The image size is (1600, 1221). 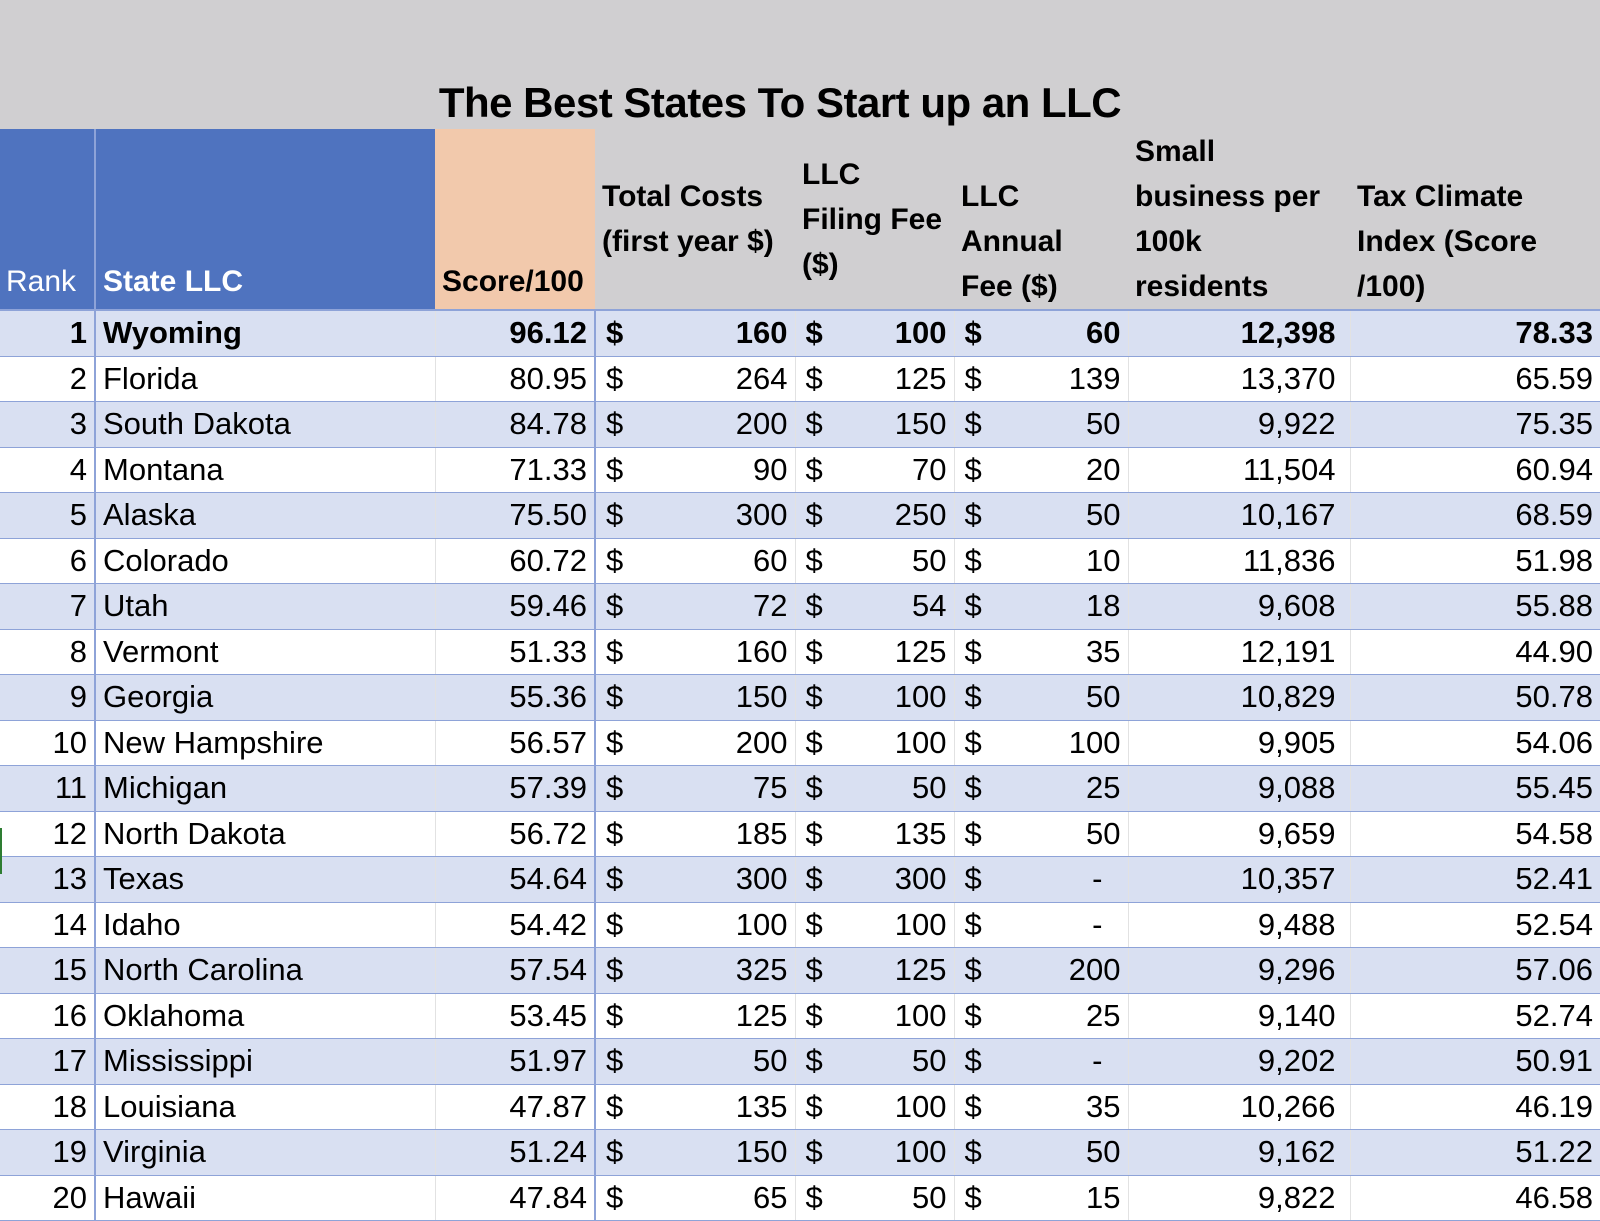 I want to click on cell-rank: 19, so click(x=48, y=1152).